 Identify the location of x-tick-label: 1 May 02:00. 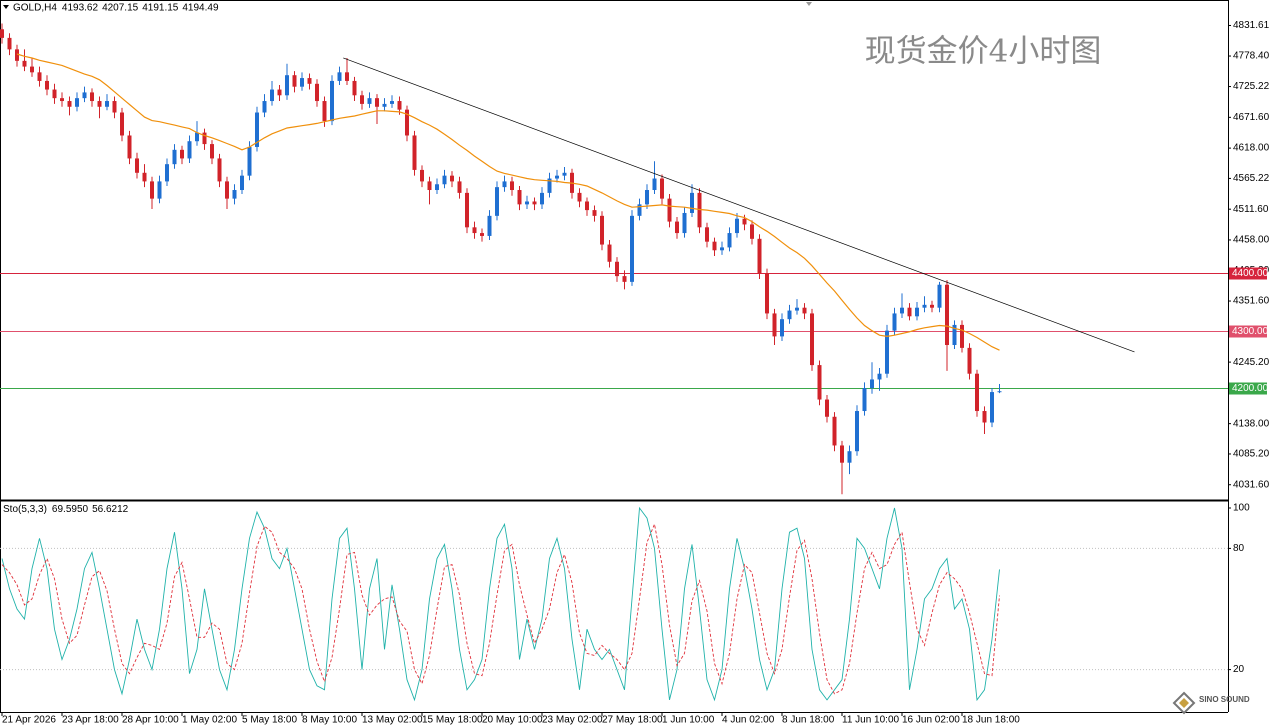
(209, 720).